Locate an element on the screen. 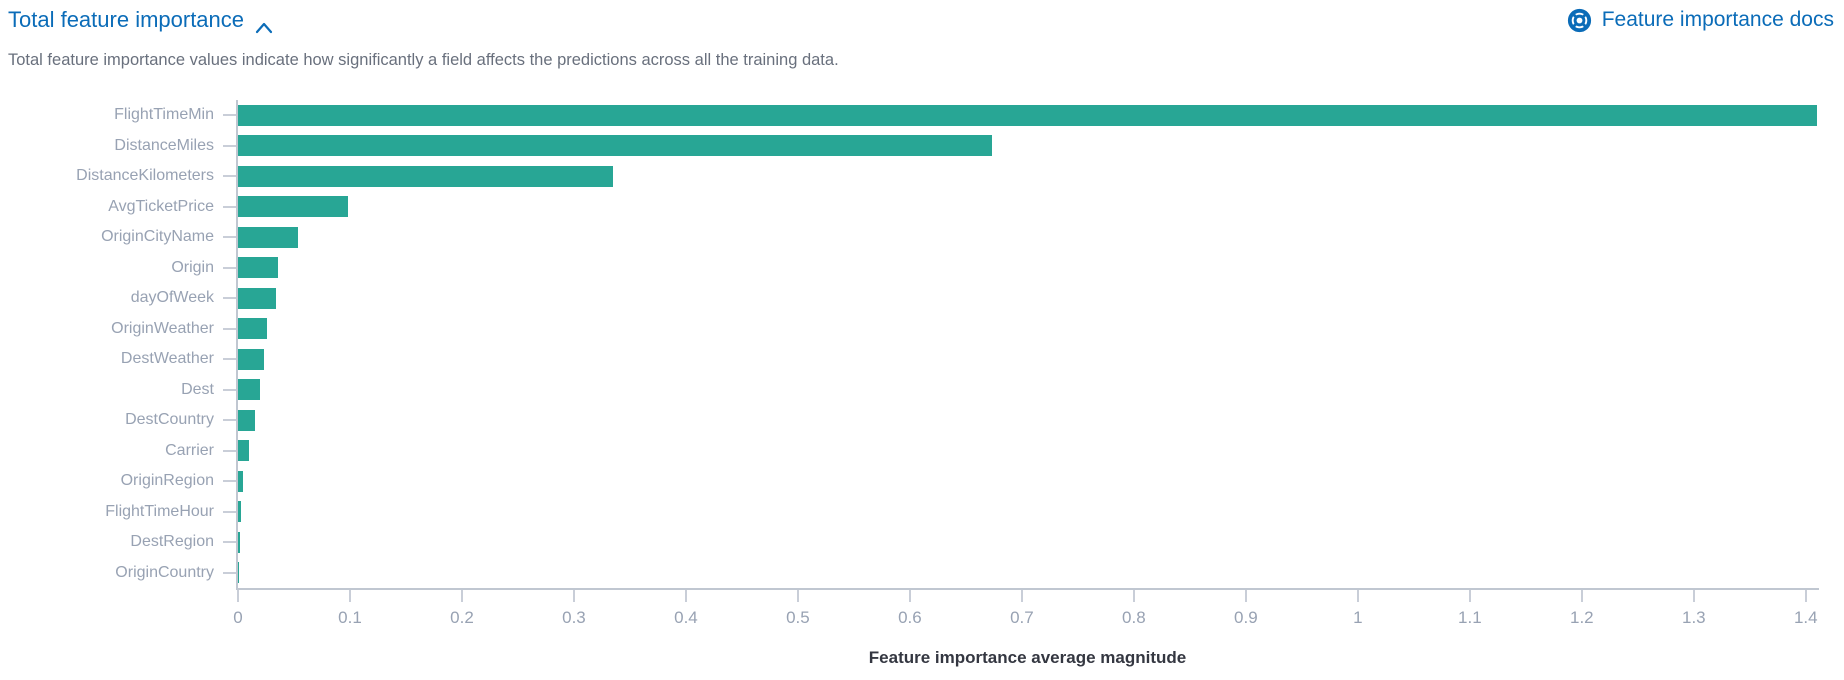  y-axis-line is located at coordinates (237, 345).